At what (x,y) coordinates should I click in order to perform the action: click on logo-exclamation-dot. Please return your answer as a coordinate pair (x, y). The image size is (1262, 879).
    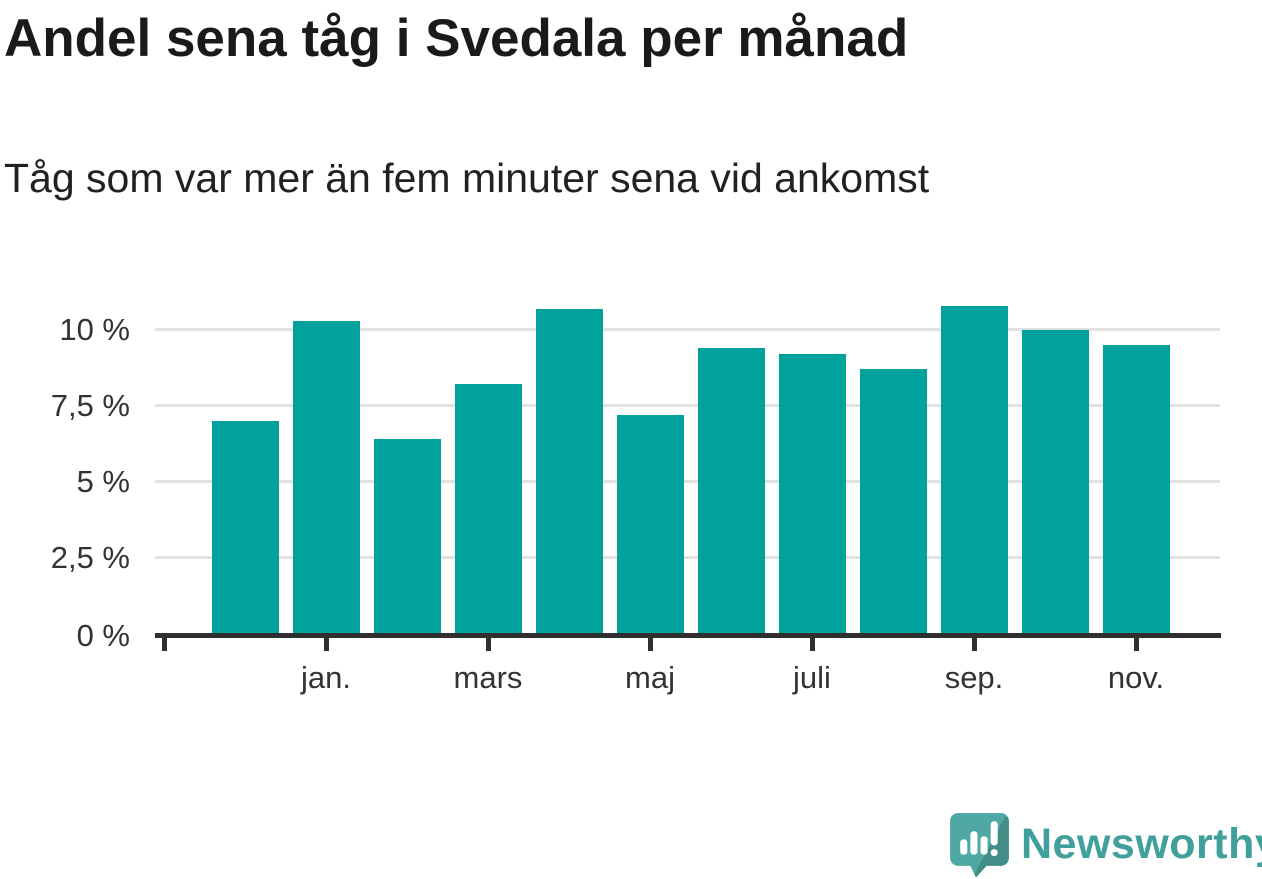
    Looking at the image, I should click on (994, 853).